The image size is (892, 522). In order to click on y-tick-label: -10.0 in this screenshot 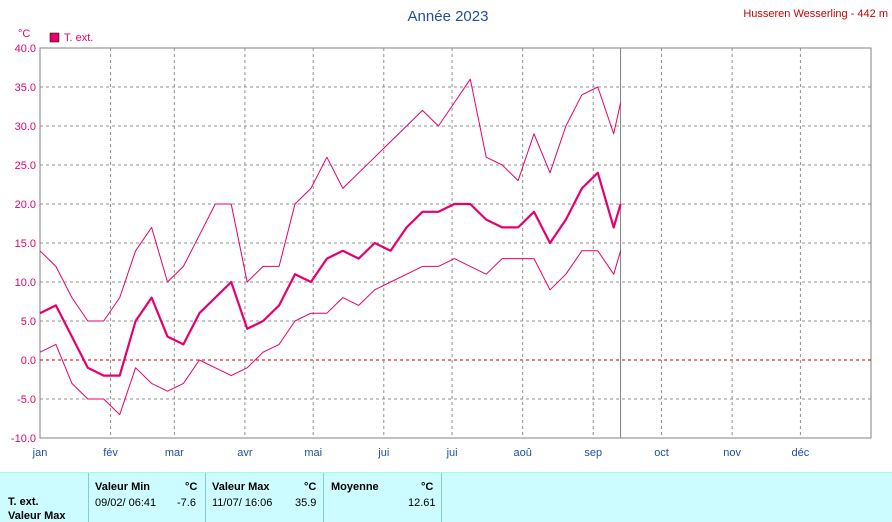, I will do `click(23, 439)`.